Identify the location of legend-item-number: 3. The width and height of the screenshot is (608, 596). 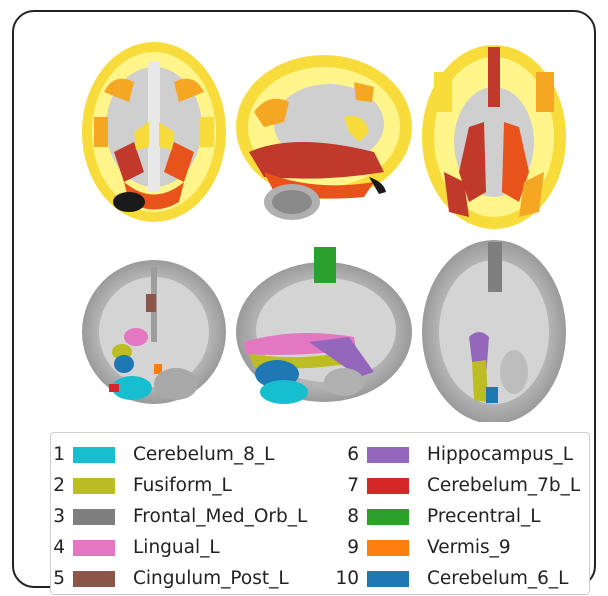
(59, 516).